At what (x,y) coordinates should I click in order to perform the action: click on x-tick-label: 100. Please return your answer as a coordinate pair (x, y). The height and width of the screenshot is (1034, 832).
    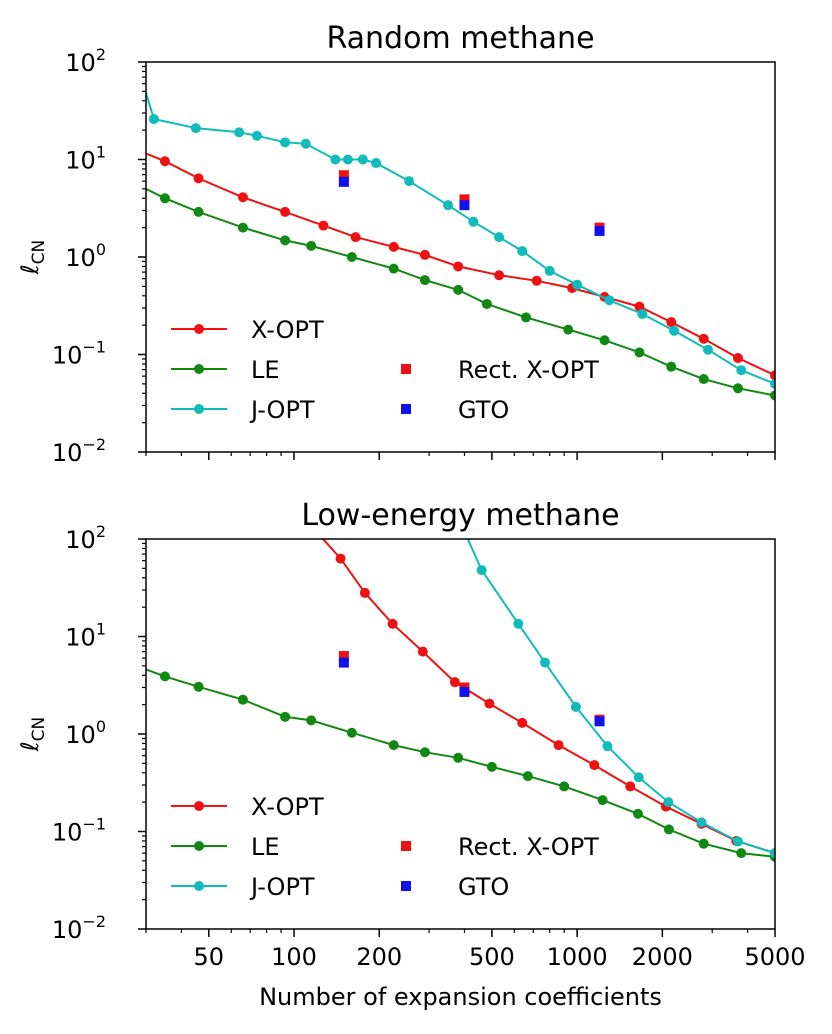
    Looking at the image, I should click on (294, 957).